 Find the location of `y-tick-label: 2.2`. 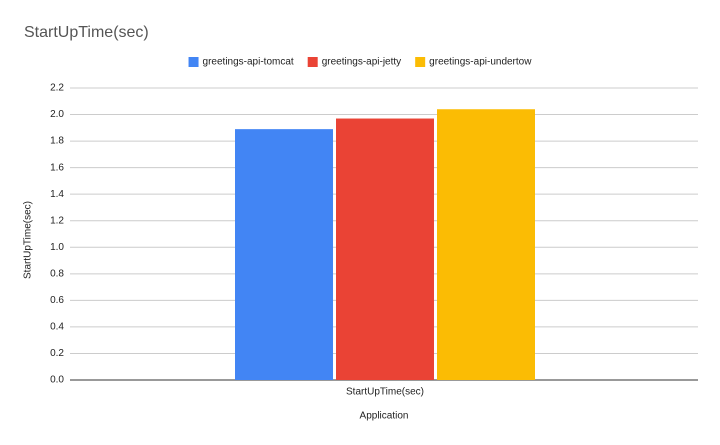

y-tick-label: 2.2 is located at coordinates (57, 88).